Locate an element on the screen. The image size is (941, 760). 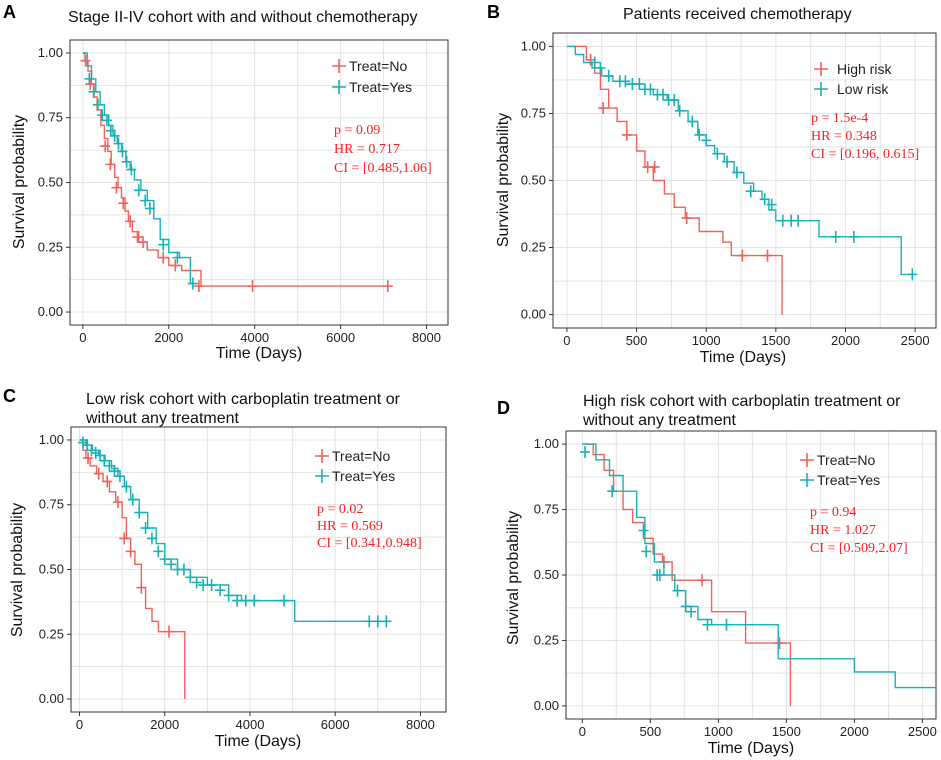
panel-b-legend-high-risk: High risk is located at coordinates (853, 69).